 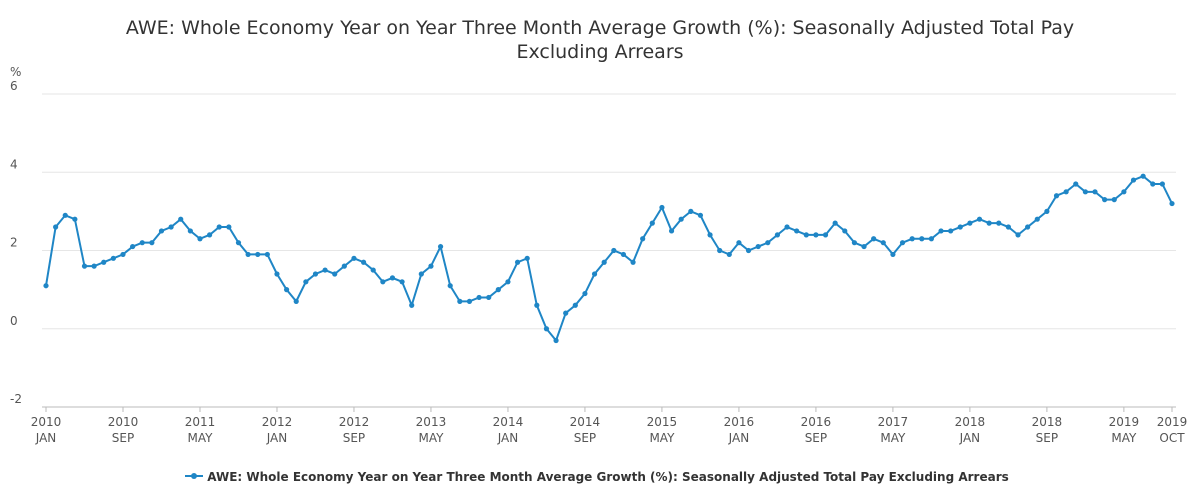 I want to click on y-axis-label: %, so click(x=15, y=72).